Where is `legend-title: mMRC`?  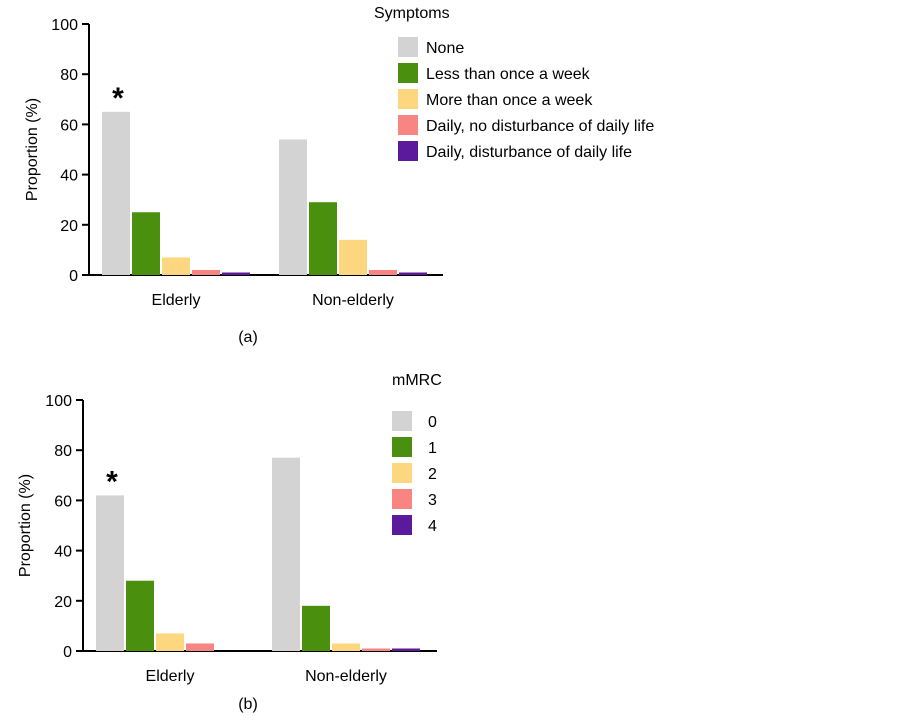
legend-title: mMRC is located at coordinates (417, 380).